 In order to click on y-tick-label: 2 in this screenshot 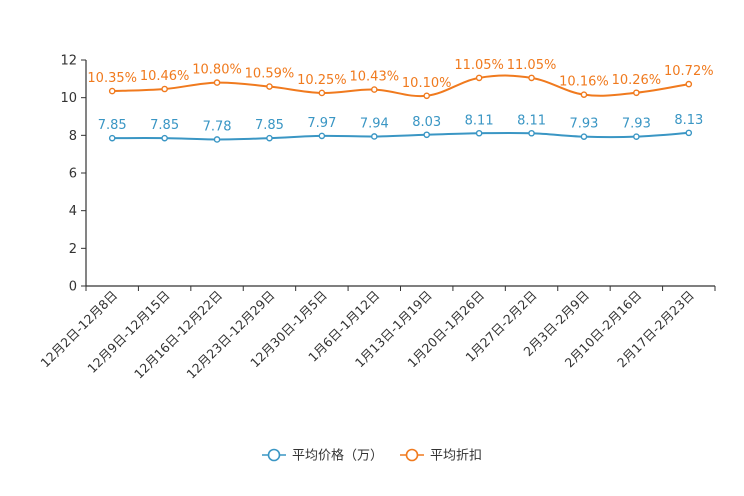, I will do `click(73, 249)`.